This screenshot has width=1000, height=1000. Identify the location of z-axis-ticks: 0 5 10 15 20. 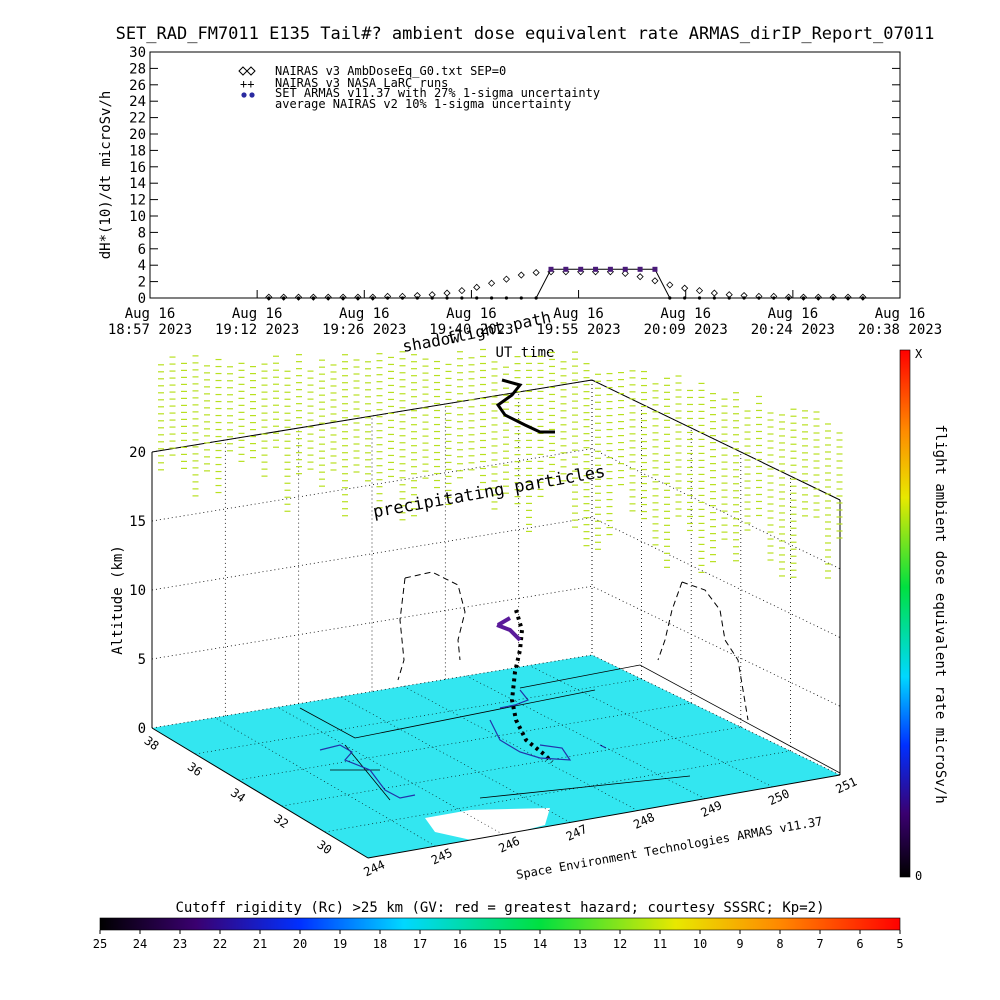
(137, 591).